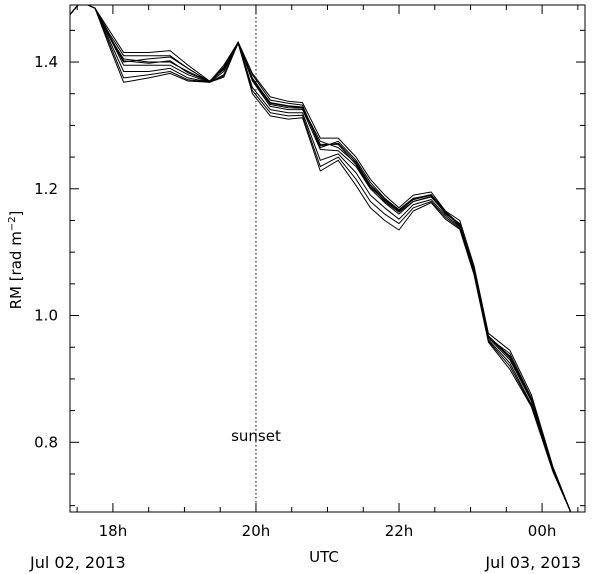 Image resolution: width=600 pixels, height=574 pixels. Describe the element at coordinates (46, 62) in the screenshot. I see `y-tick-label: 1.4` at that location.